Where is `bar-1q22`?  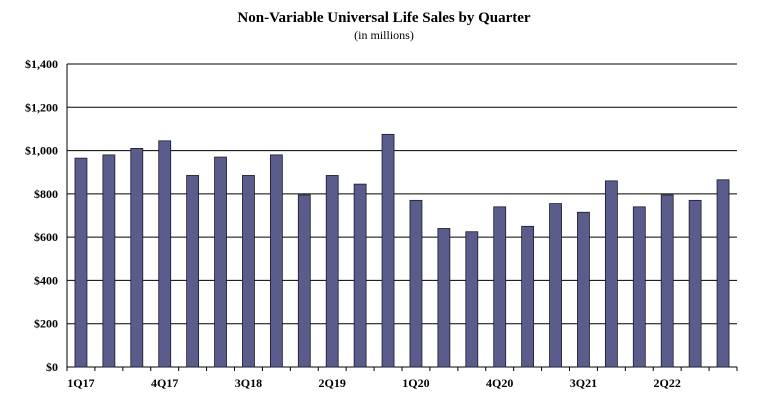 bar-1q22 is located at coordinates (639, 287).